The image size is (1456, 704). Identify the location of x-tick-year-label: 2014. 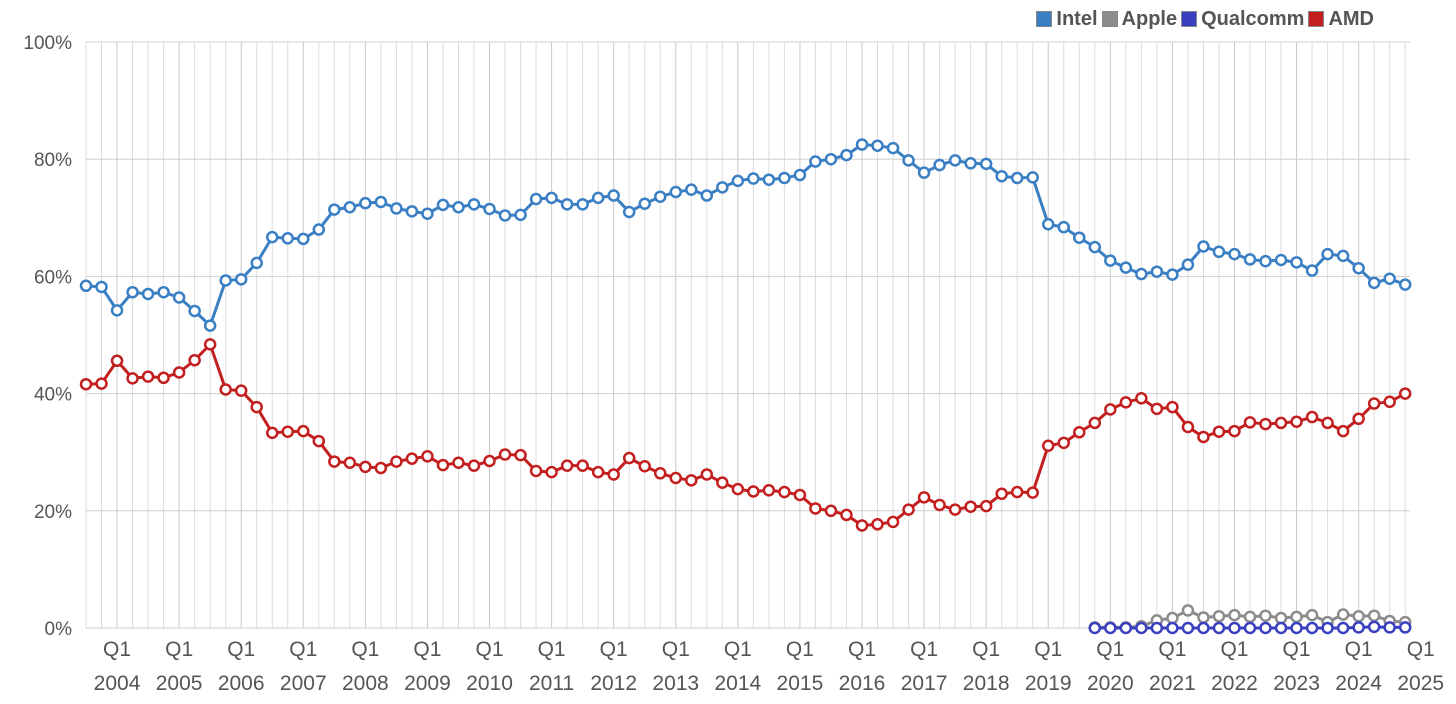
(737, 683).